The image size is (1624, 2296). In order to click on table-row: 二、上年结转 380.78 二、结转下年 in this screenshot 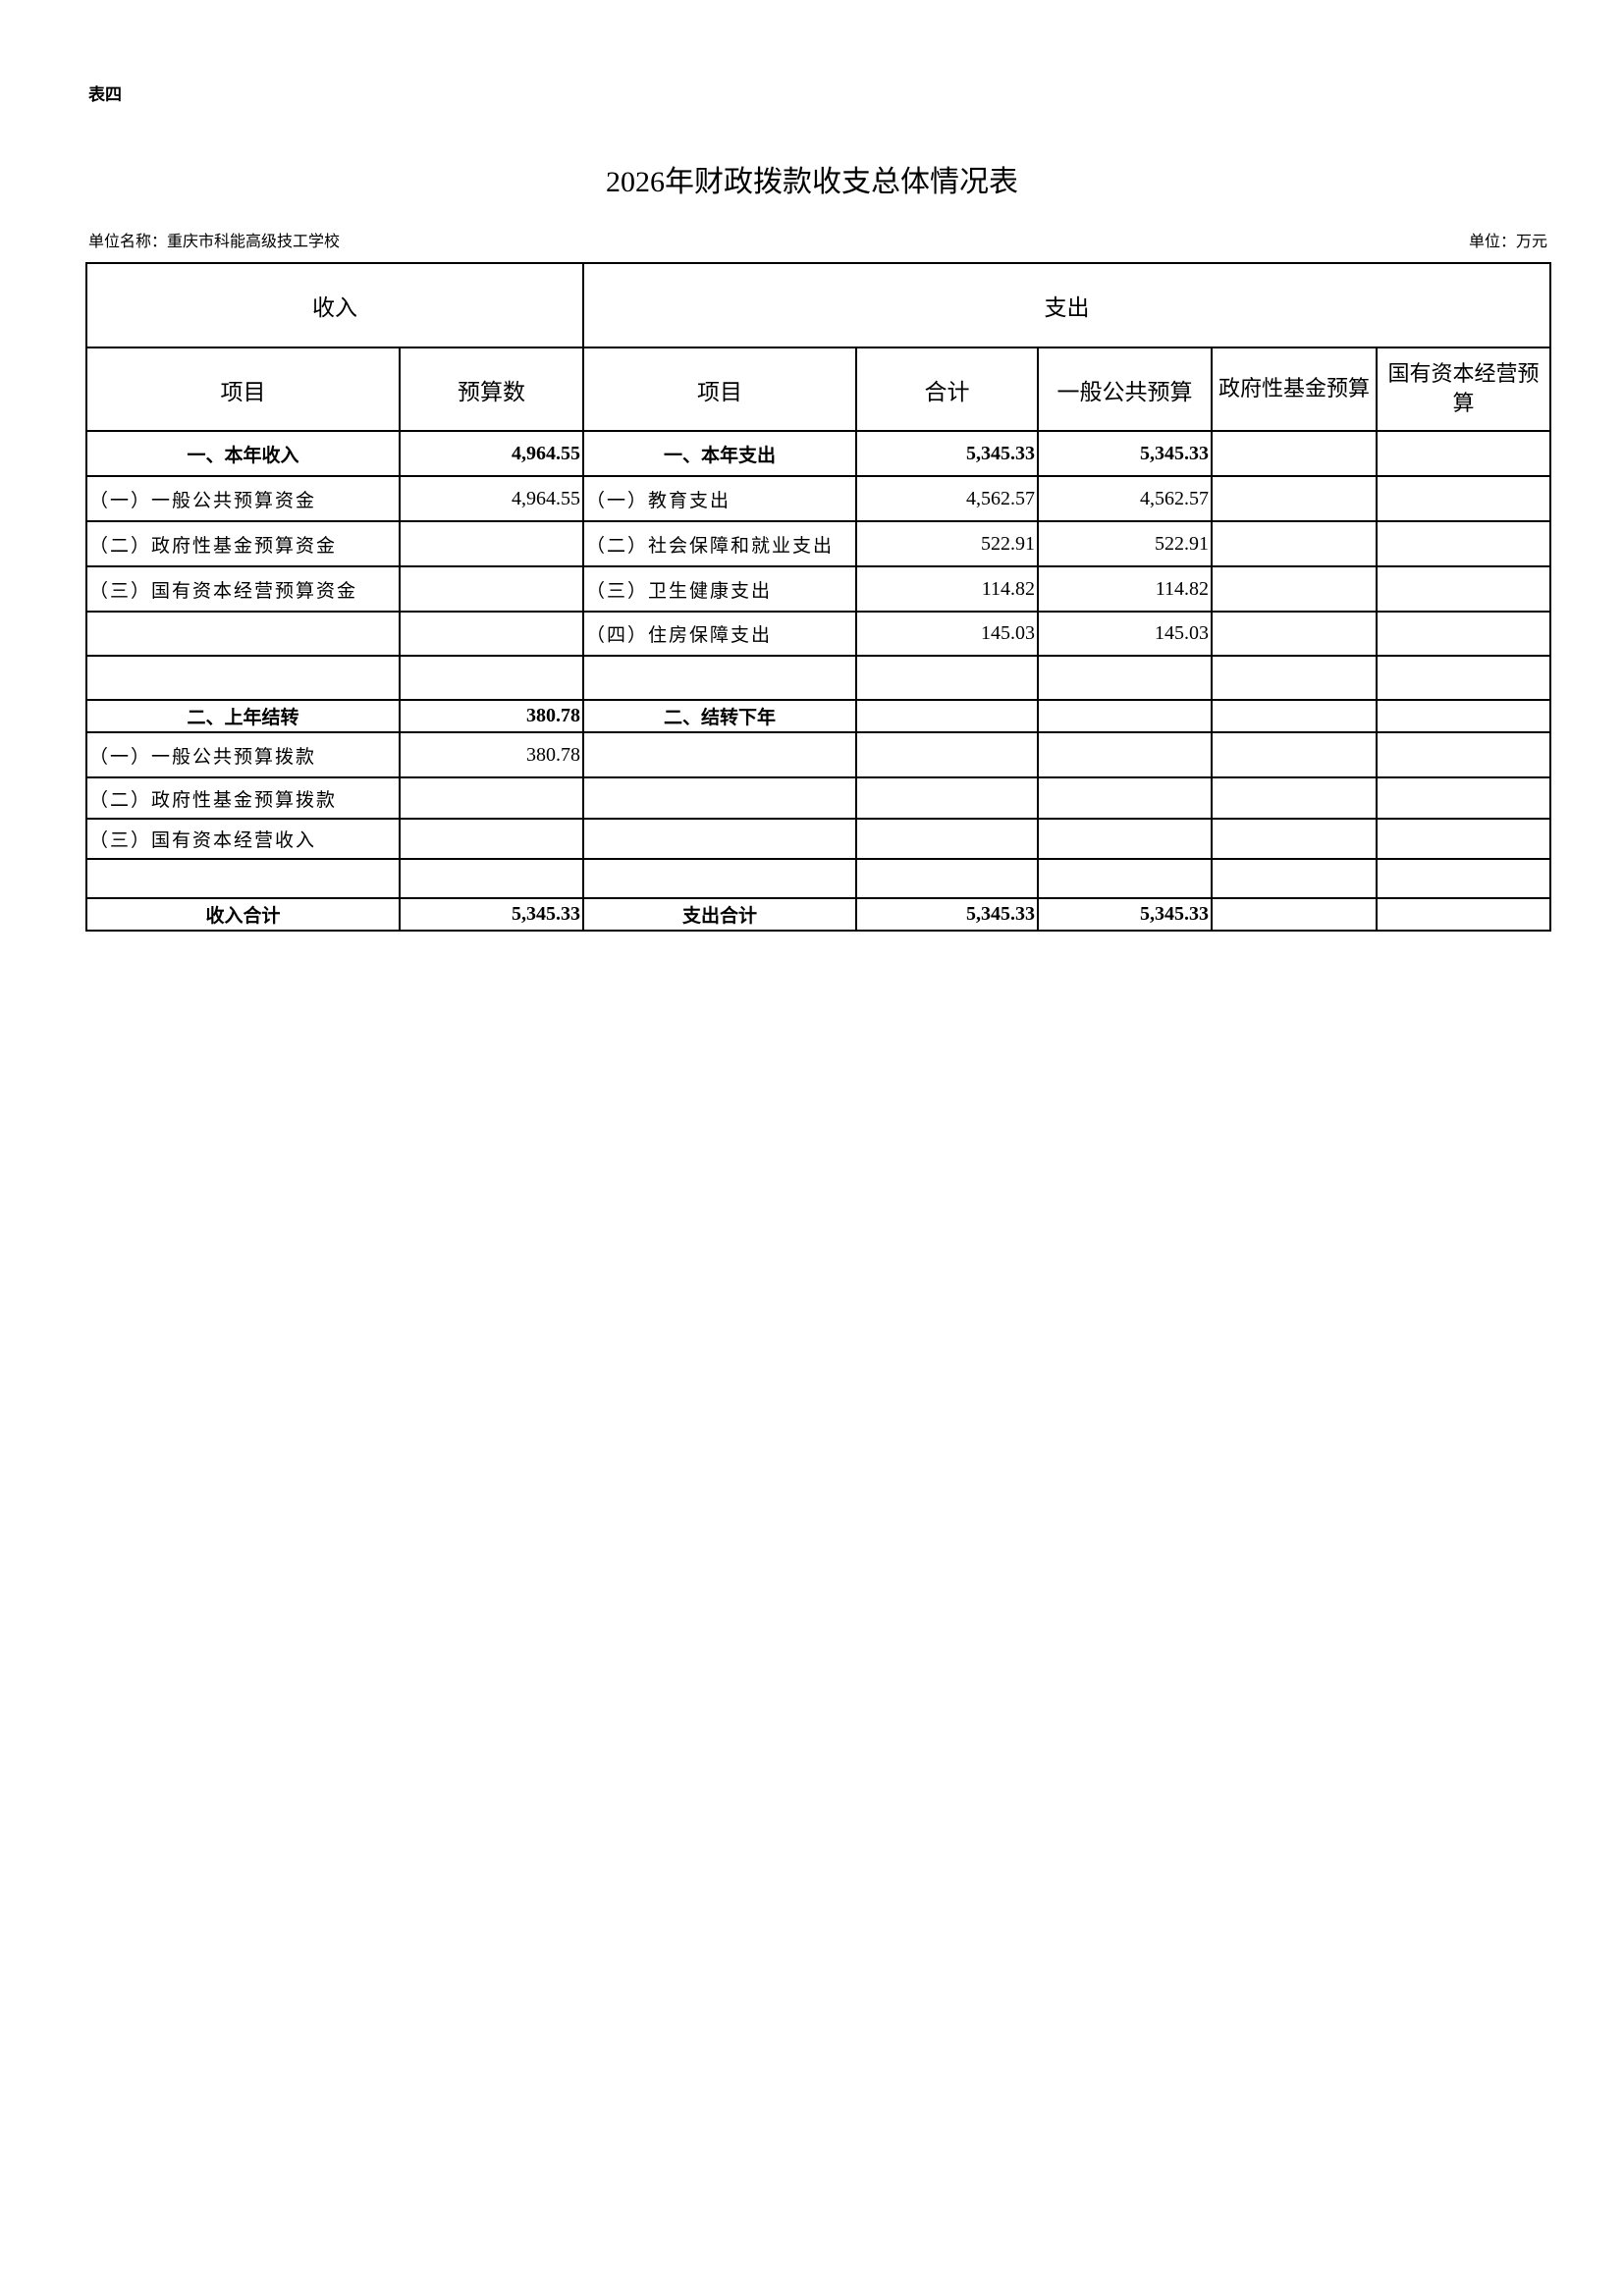, I will do `click(818, 716)`.